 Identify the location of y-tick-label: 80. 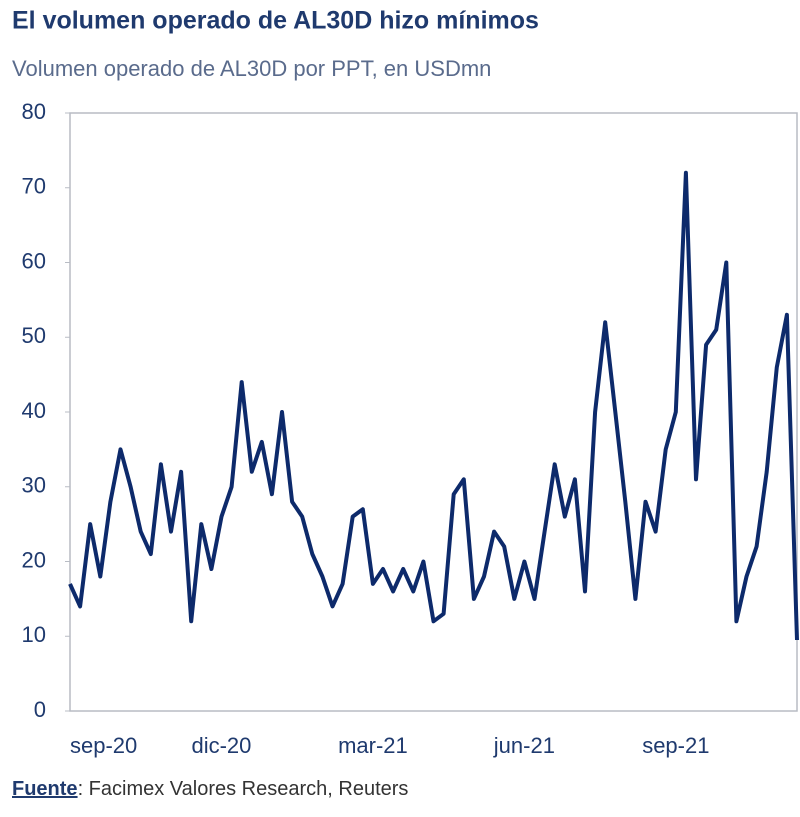
(34, 111).